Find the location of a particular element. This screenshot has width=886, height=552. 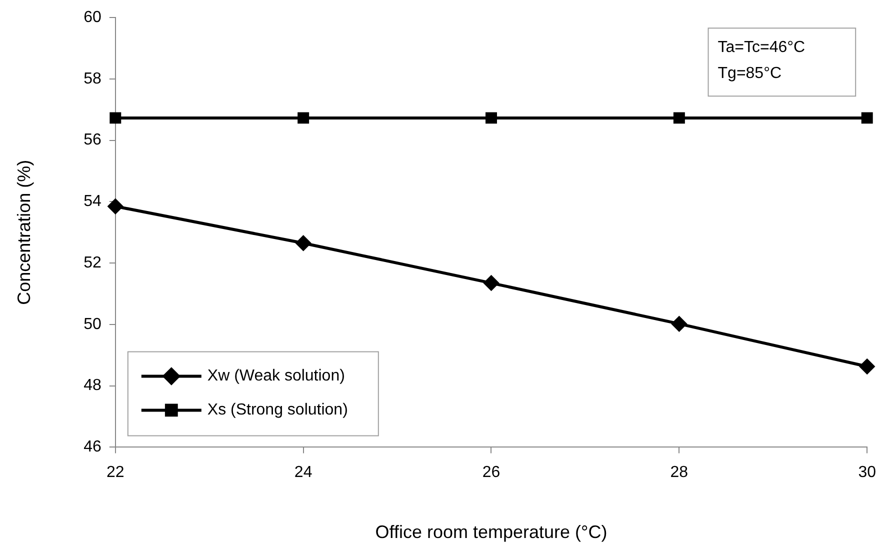

y-tick-label: 54 is located at coordinates (93, 201).